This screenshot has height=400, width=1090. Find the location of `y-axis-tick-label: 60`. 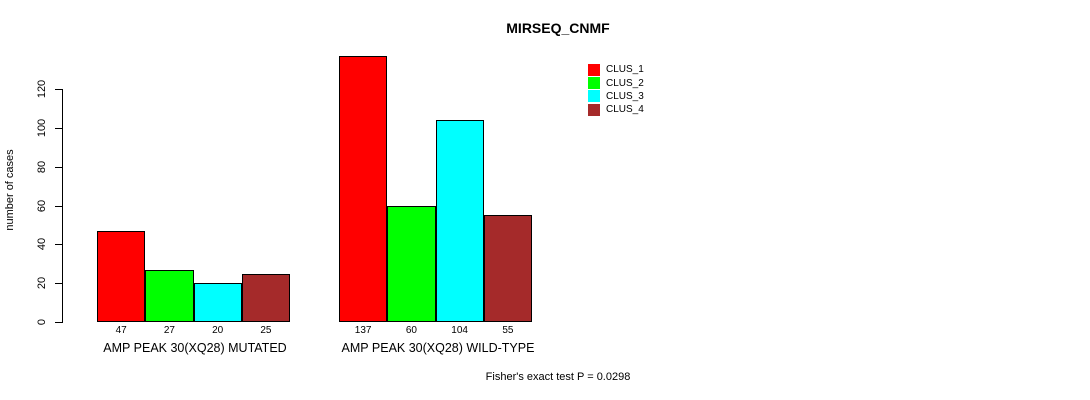

y-axis-tick-label: 60 is located at coordinates (42, 205).